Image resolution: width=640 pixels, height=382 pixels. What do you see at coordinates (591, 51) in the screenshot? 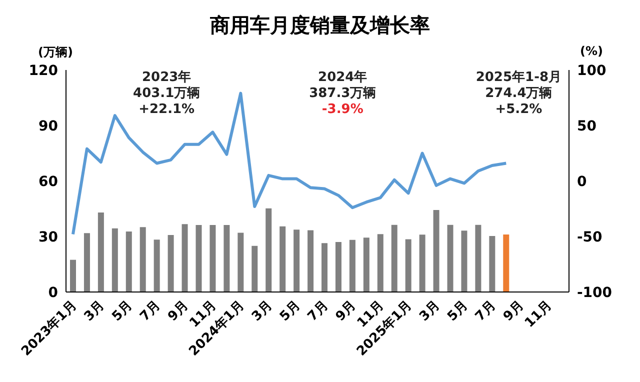
I see `y2-axis-title: (%)` at bounding box center [591, 51].